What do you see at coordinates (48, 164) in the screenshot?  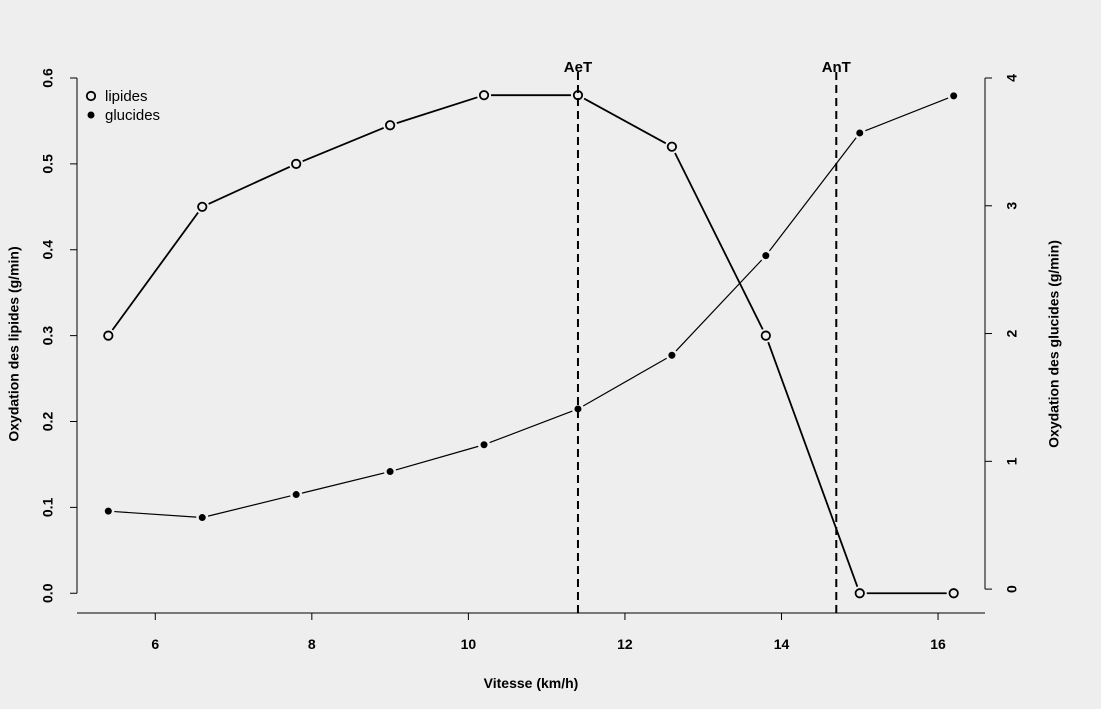 I see `y-left-tick-label: 0.5` at bounding box center [48, 164].